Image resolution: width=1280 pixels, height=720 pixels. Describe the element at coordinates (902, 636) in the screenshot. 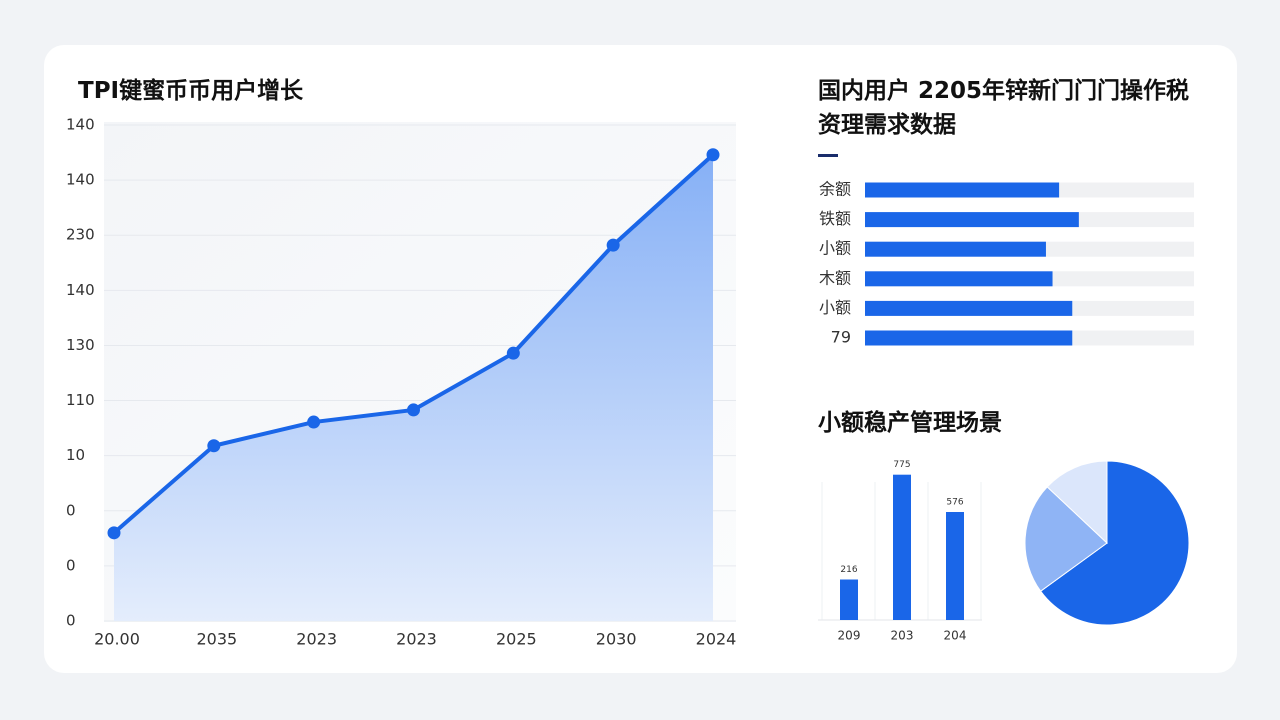

I see `x-tick-label: 203` at that location.